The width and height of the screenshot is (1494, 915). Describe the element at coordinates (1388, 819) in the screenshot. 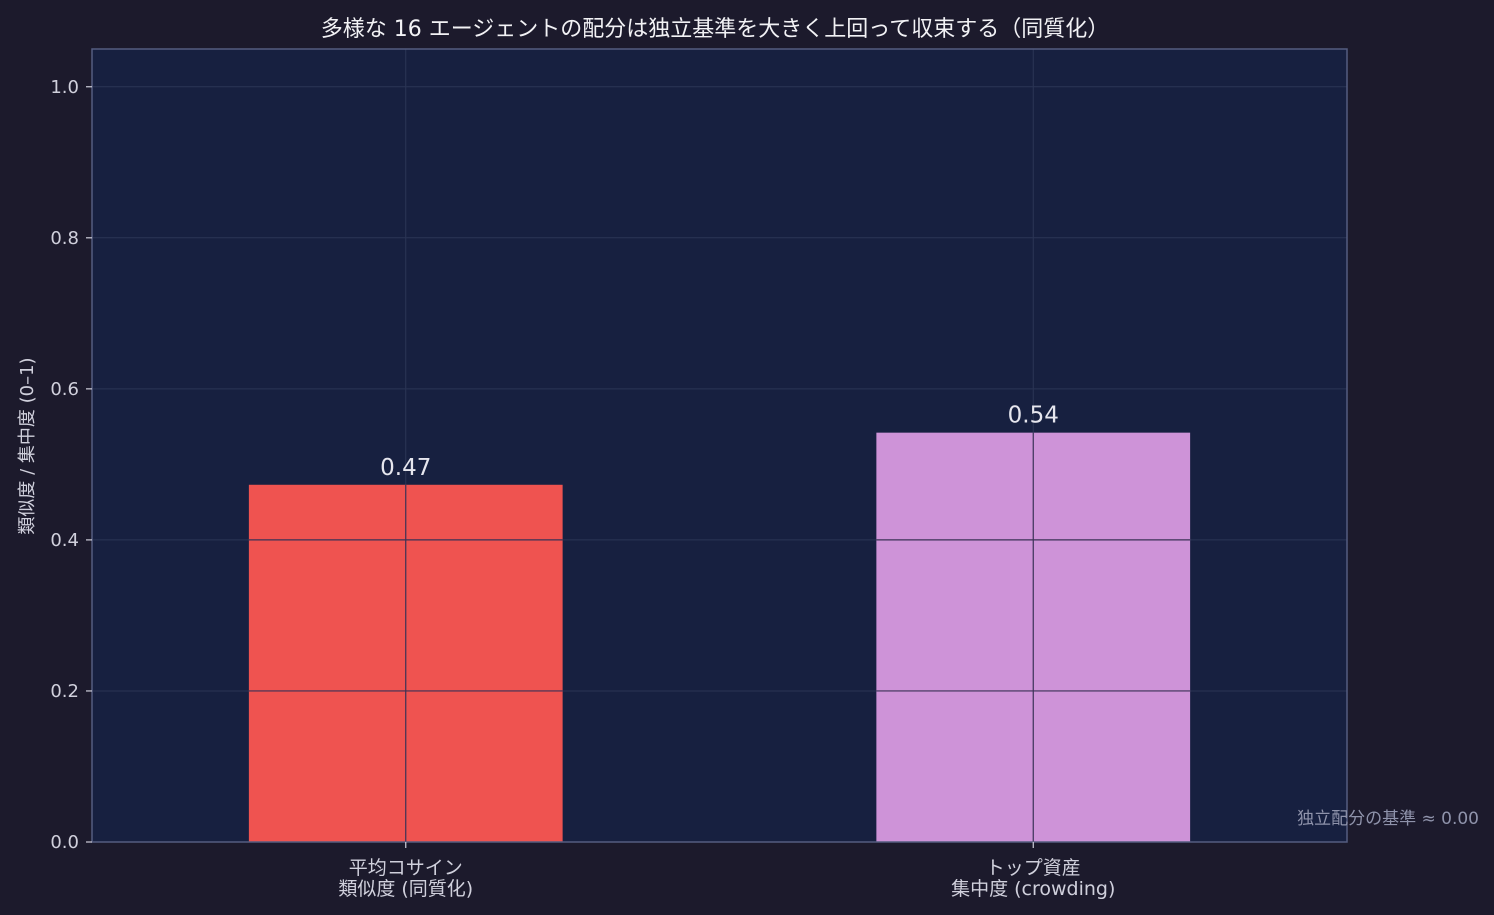

I see `baseline-annotation: 独立配分の基準 ≈ 0.00` at that location.